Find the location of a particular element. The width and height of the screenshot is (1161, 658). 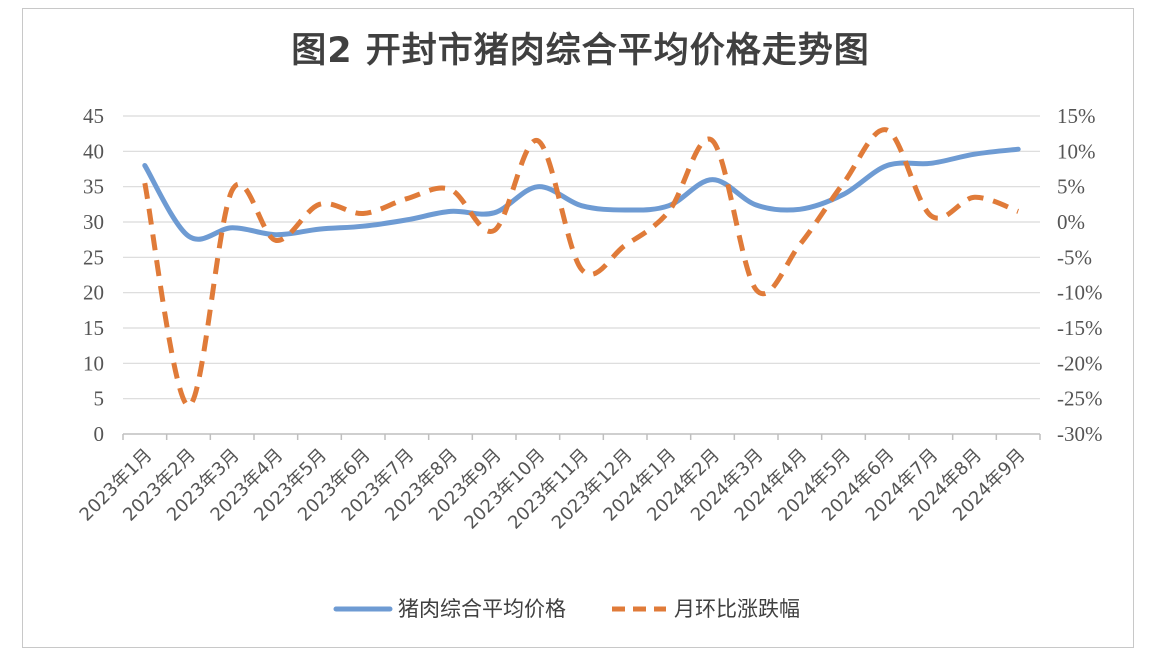

legend-label-change: 月环比涨跌幅 is located at coordinates (737, 609).